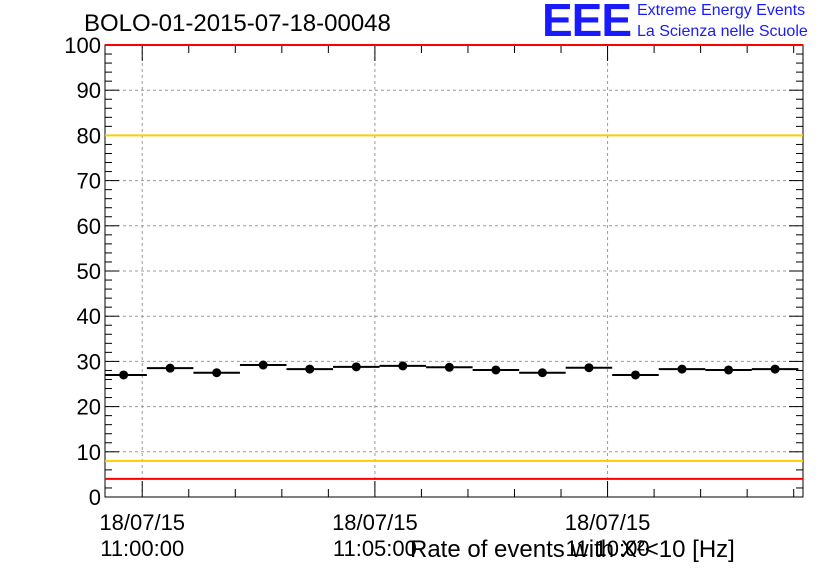 This screenshot has height=572, width=836. I want to click on logo-mark: EEE, so click(587, 23).